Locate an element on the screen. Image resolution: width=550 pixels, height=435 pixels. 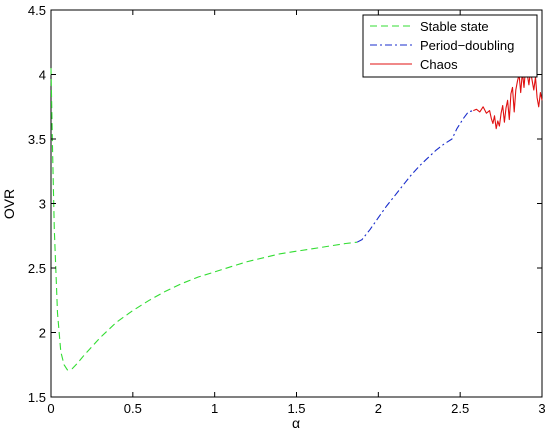
series-line-period-doubling is located at coordinates (415, 176).